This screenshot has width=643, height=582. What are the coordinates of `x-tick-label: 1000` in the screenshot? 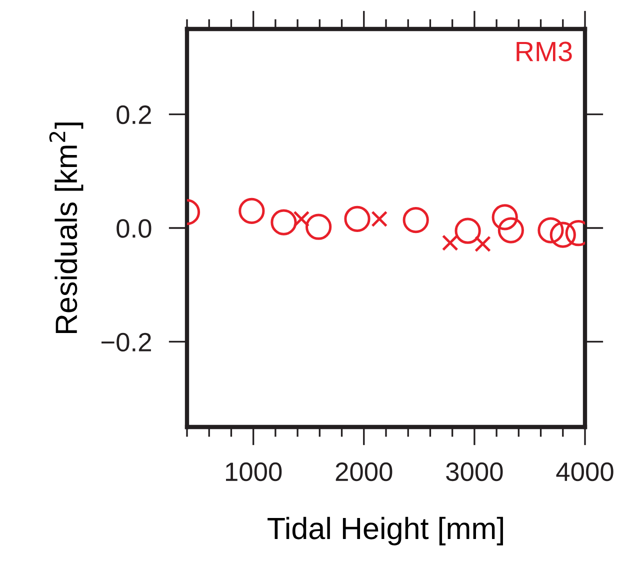 It's located at (254, 472).